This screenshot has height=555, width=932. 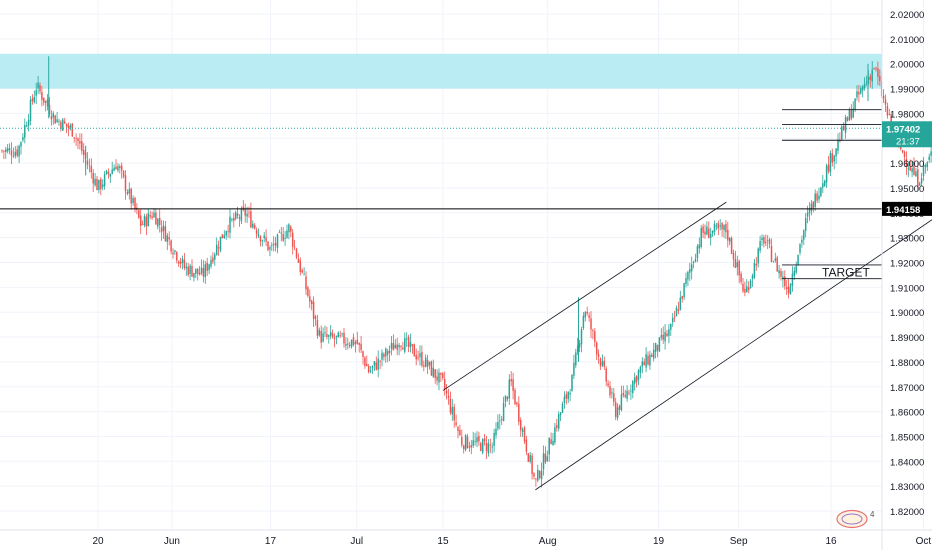 What do you see at coordinates (356, 541) in the screenshot?
I see `time-tick-label: Jul` at bounding box center [356, 541].